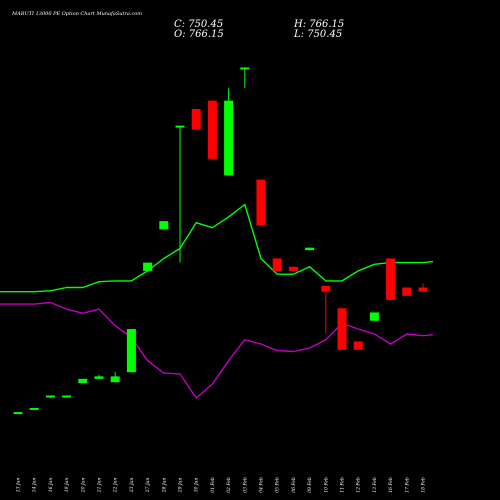 The image size is (500, 500). Describe the element at coordinates (278, 485) in the screenshot. I see `x-tick-label: 05 Feb` at that location.